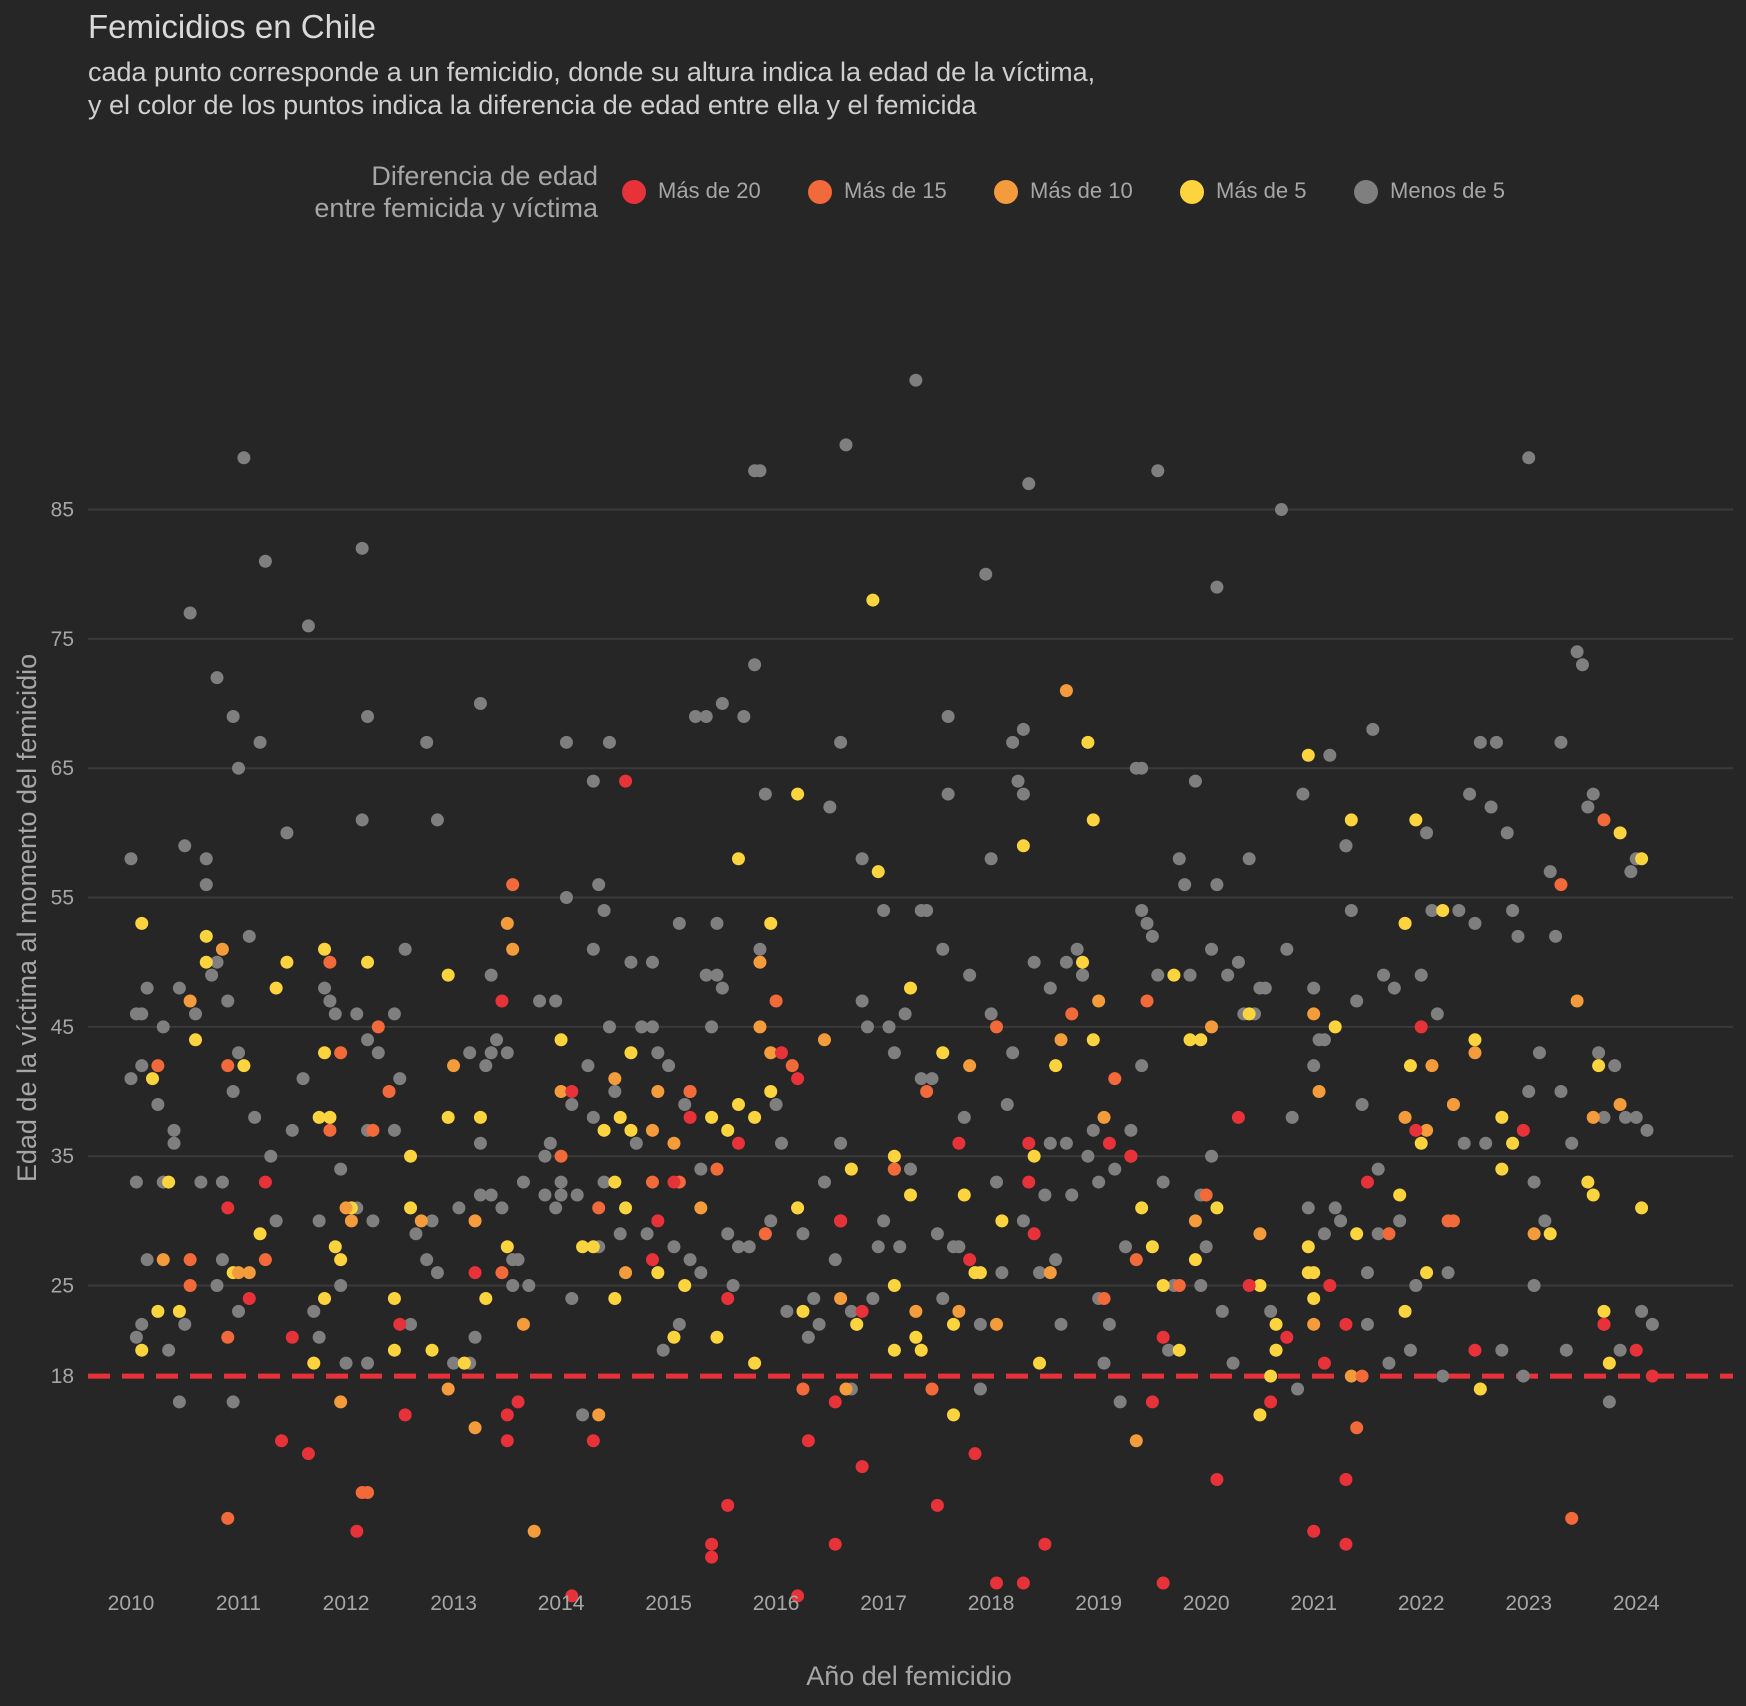 This screenshot has height=1706, width=1746. I want to click on y-tick-label: 65, so click(62, 768).